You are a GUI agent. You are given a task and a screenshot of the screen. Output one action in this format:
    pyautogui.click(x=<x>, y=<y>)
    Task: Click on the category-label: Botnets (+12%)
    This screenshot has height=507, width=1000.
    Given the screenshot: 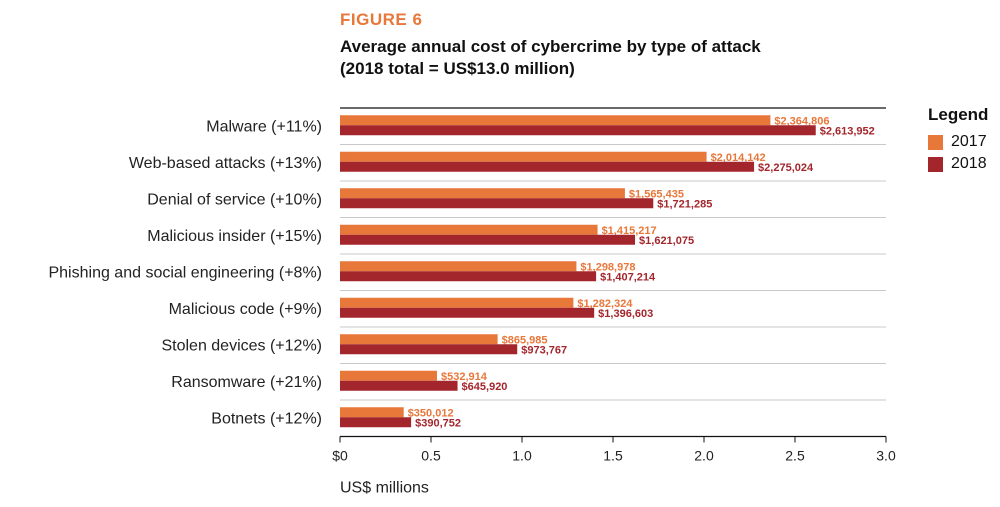 What is the action you would take?
    pyautogui.click(x=266, y=418)
    